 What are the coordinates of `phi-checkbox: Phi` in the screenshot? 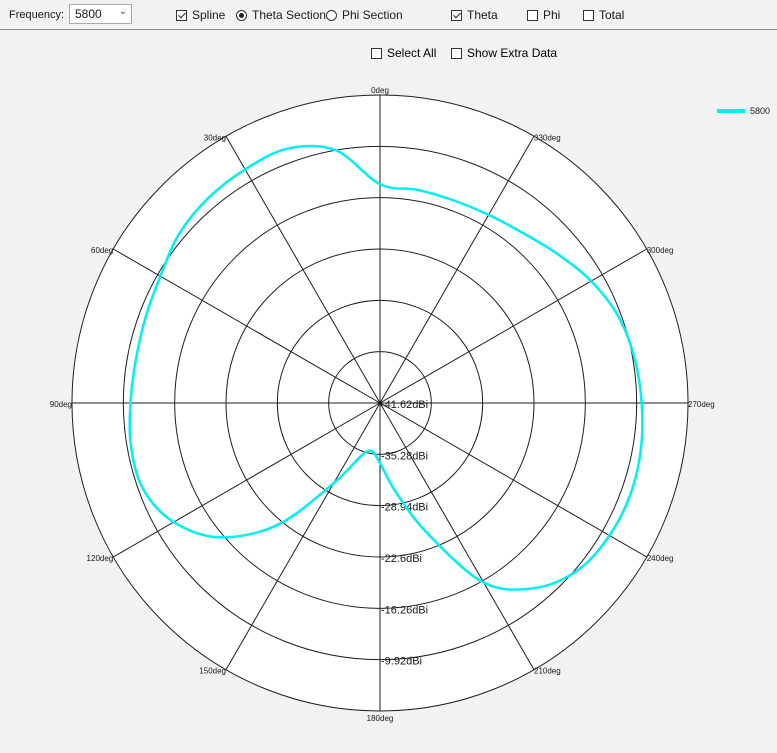 It's located at (543, 15).